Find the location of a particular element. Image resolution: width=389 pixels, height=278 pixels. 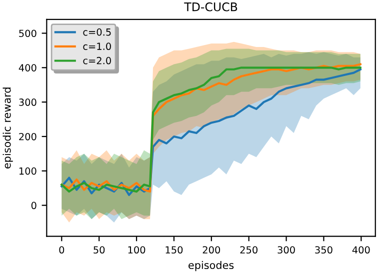

y-tick-label: 200 is located at coordinates (27, 136).